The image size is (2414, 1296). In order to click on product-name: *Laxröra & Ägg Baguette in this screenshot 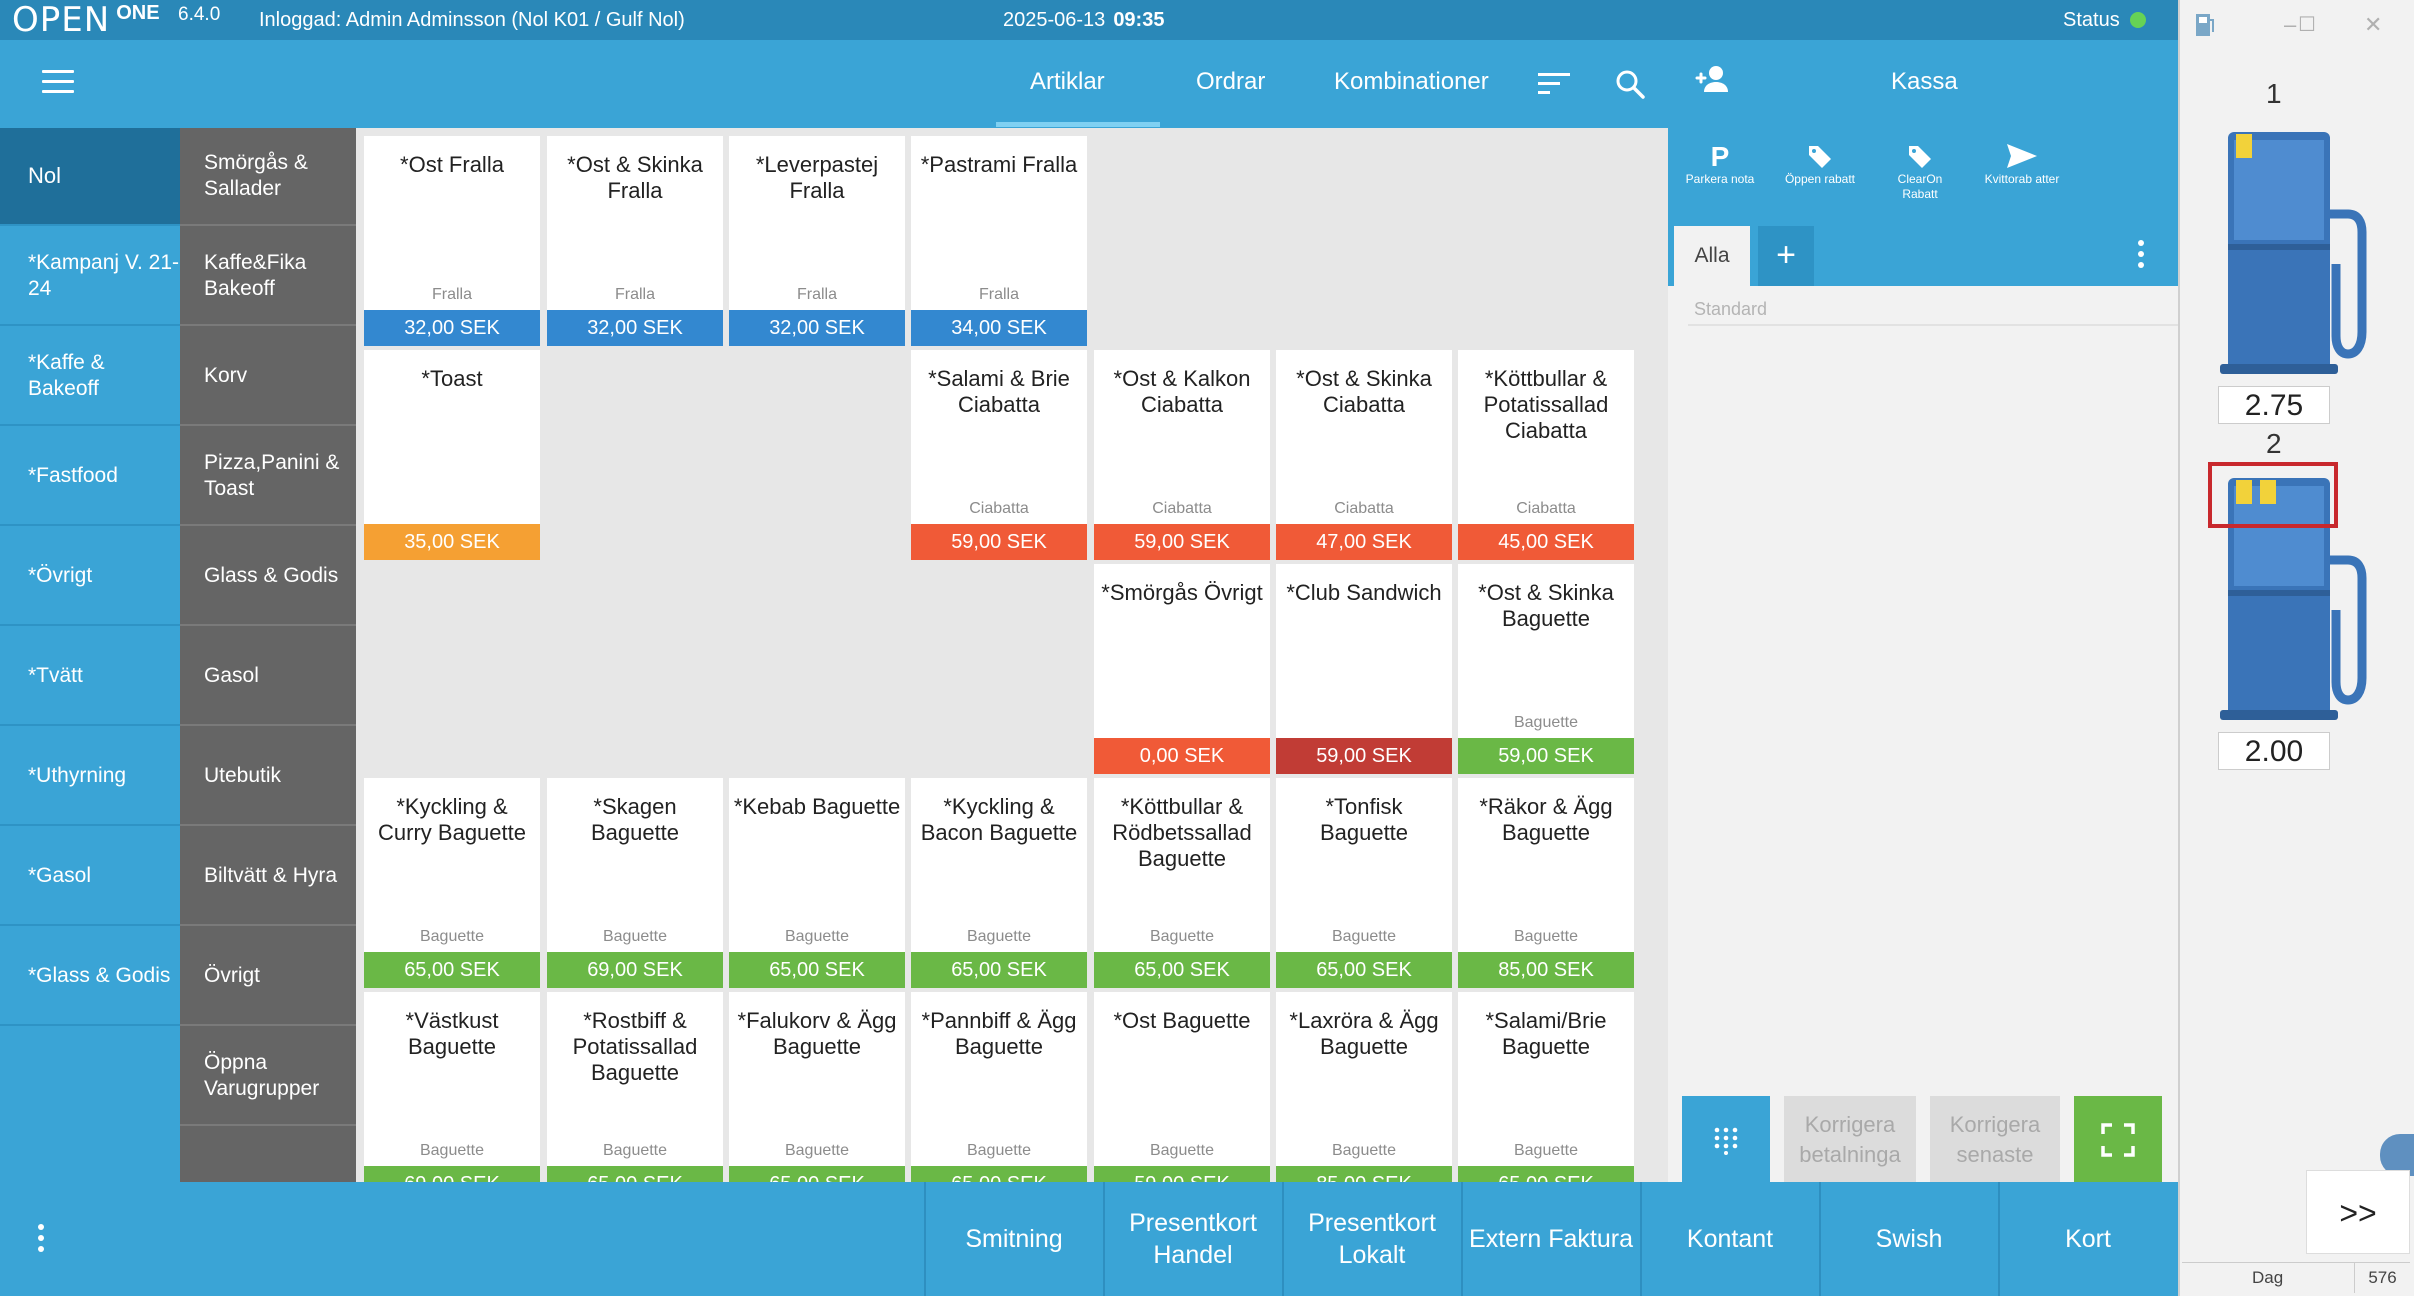, I will do `click(1364, 1033)`.